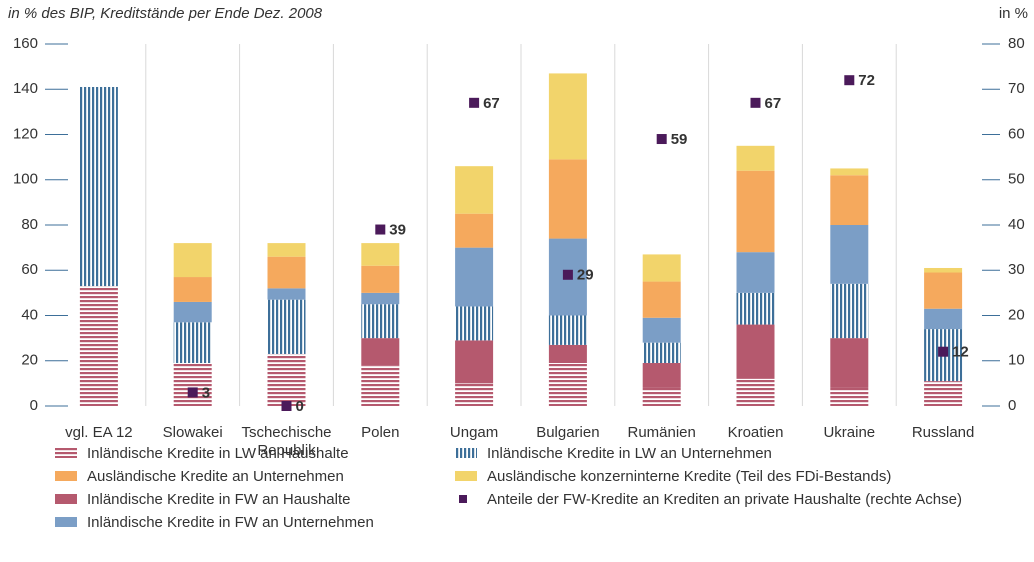 The image size is (1034, 562). Describe the element at coordinates (1016, 224) in the screenshot. I see `y2-tick-label: 40` at that location.